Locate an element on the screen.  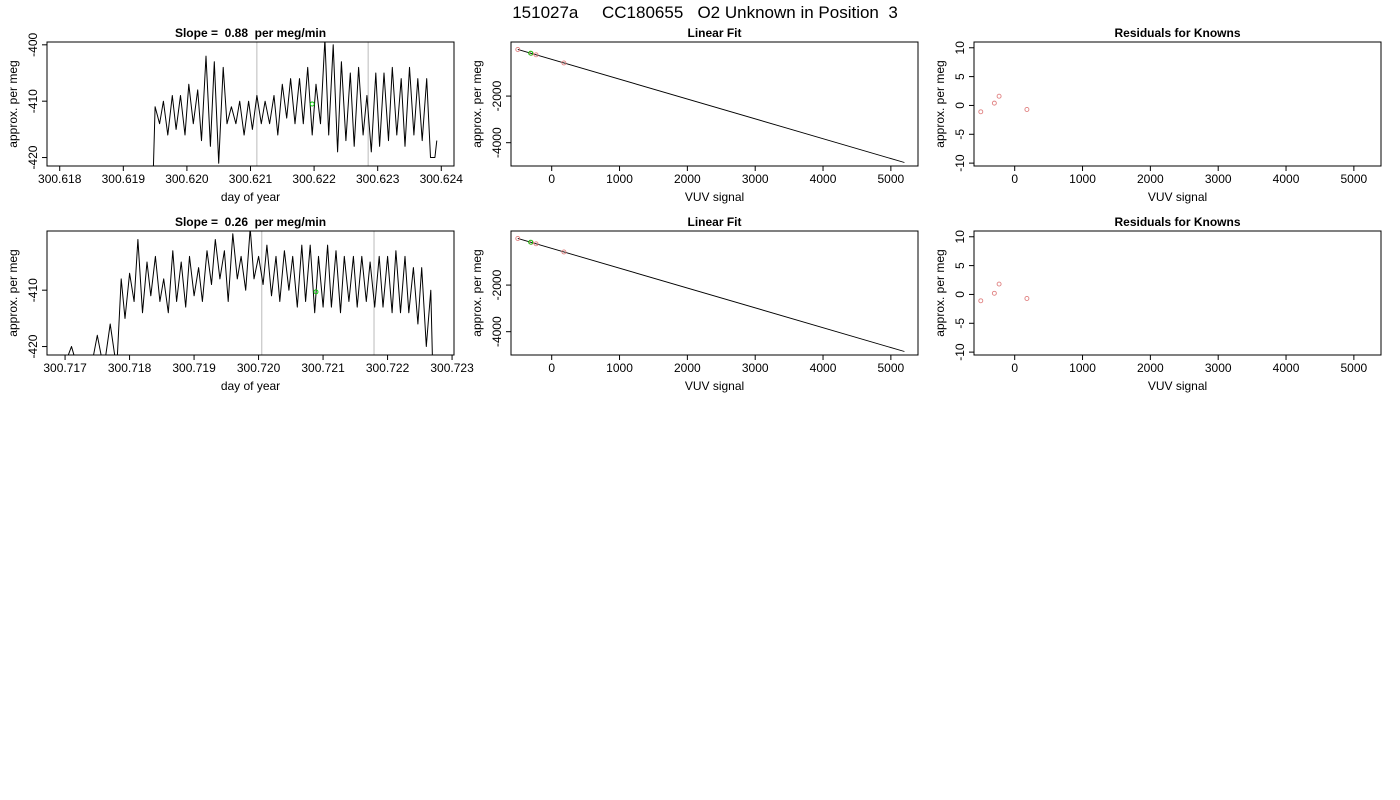
x-tick-label: 300.618 is located at coordinates (60, 179).